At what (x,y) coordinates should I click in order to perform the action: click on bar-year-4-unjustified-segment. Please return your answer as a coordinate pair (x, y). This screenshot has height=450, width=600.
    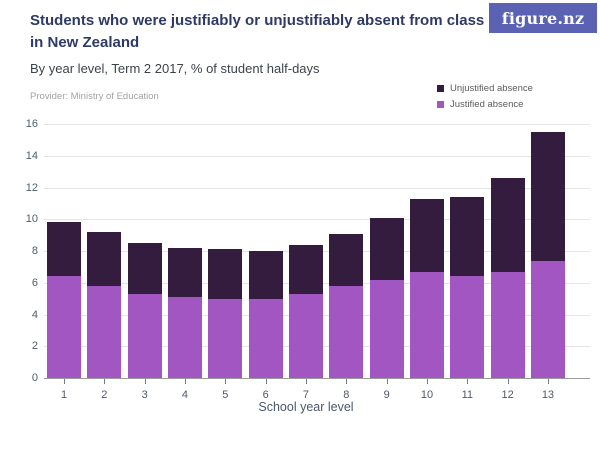
    Looking at the image, I should click on (184, 272).